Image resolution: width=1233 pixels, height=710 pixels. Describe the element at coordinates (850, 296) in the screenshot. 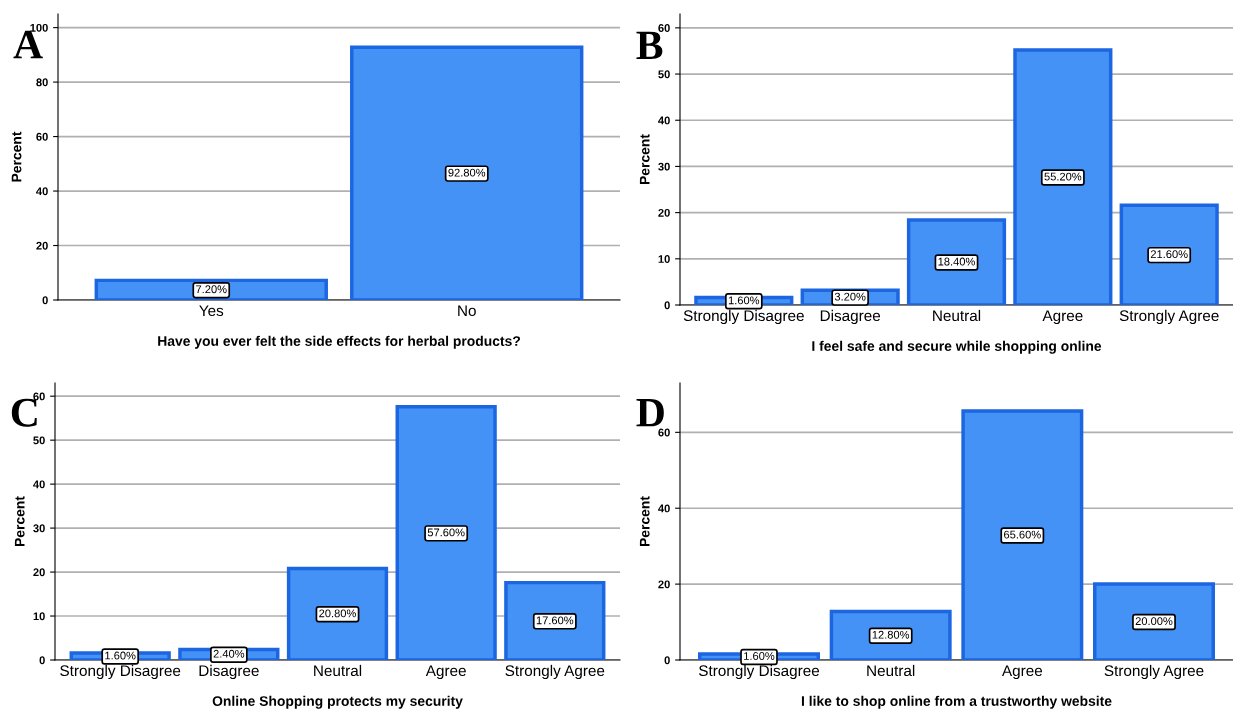

I see `data-label: 3.20%` at that location.